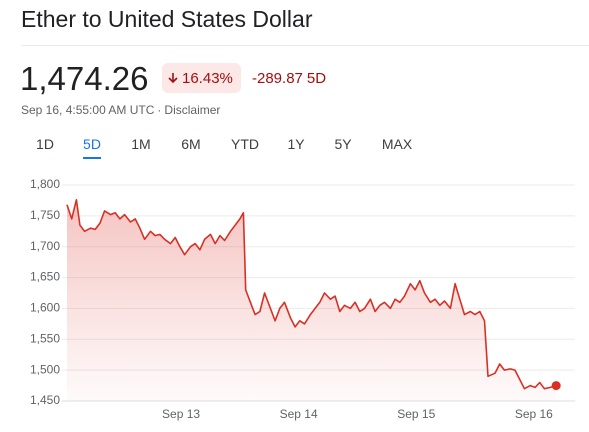 The width and height of the screenshot is (589, 432). I want to click on range-tab: 1M, so click(141, 144).